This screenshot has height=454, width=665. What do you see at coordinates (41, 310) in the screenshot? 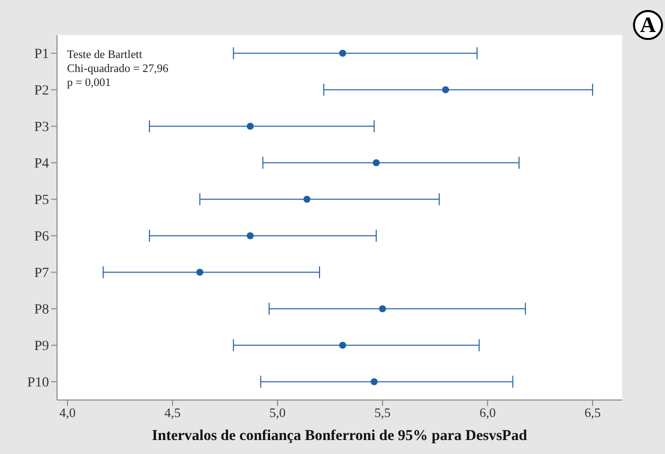
I see `y-tick-label: P8` at bounding box center [41, 310].